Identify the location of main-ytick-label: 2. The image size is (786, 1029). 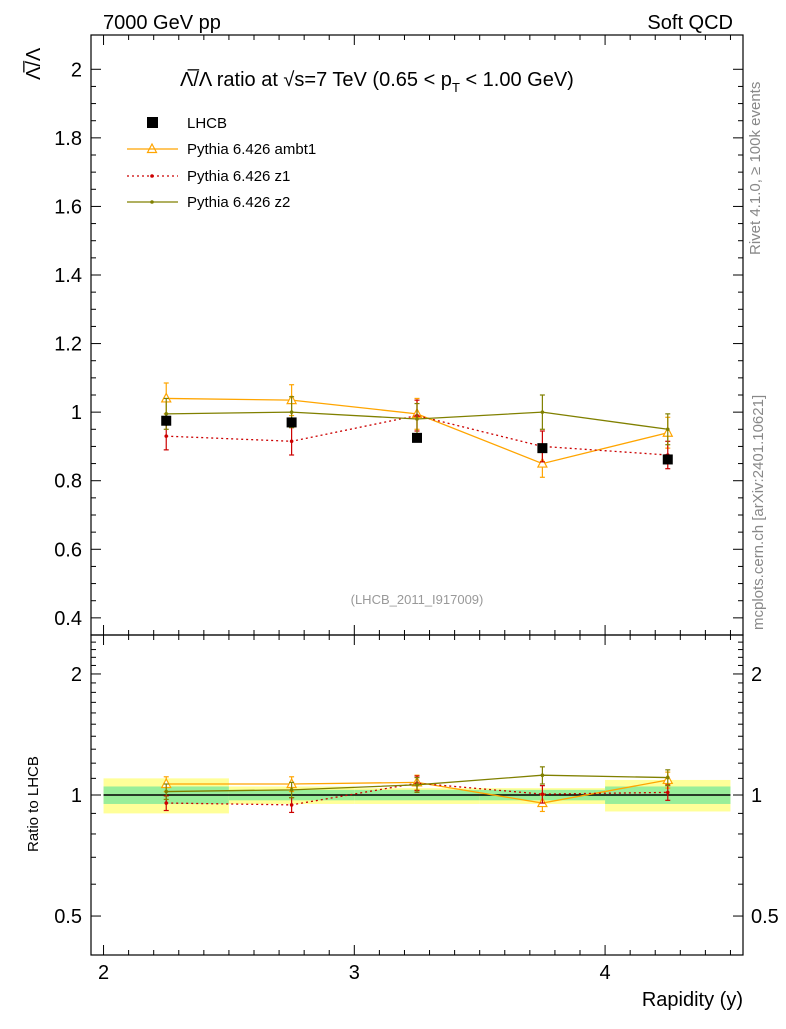
(76, 70).